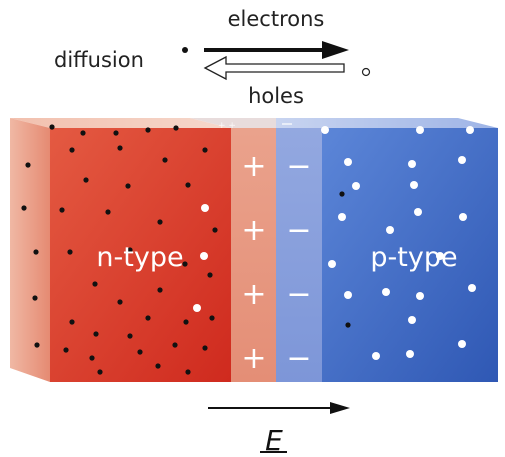 The width and height of the screenshot is (505, 457). I want to click on electrons-label: electrons, so click(276, 19).